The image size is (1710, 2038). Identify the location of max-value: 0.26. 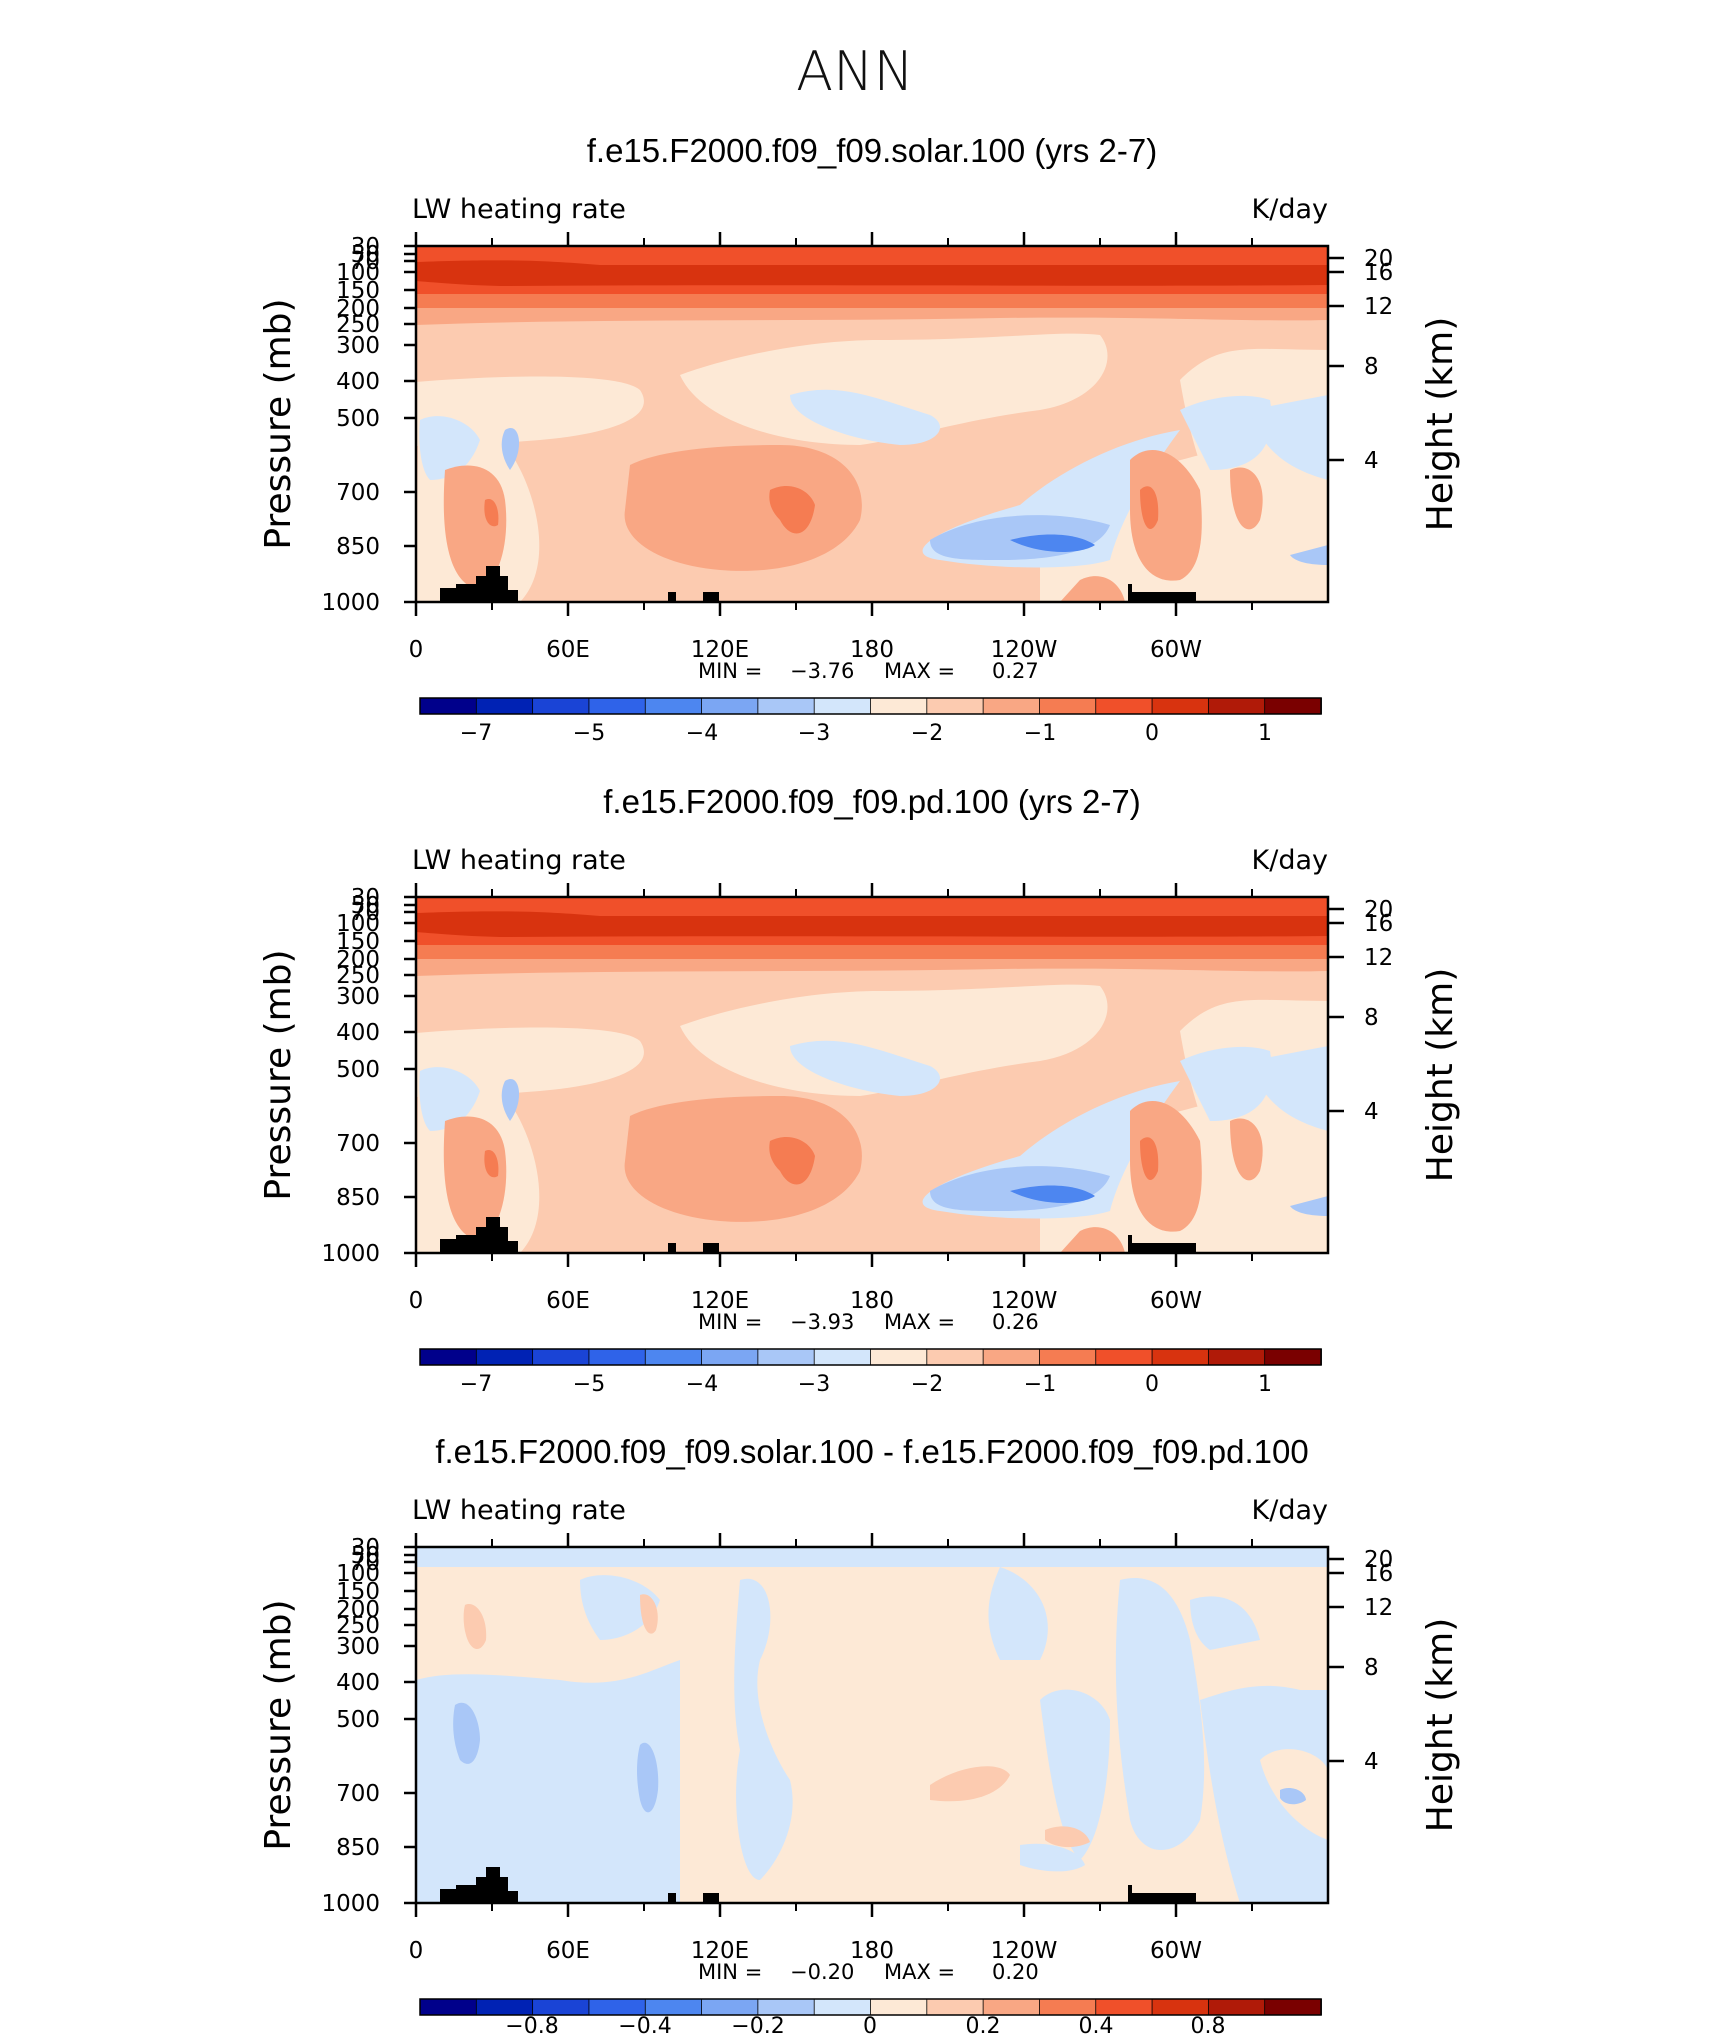
(1015, 1322).